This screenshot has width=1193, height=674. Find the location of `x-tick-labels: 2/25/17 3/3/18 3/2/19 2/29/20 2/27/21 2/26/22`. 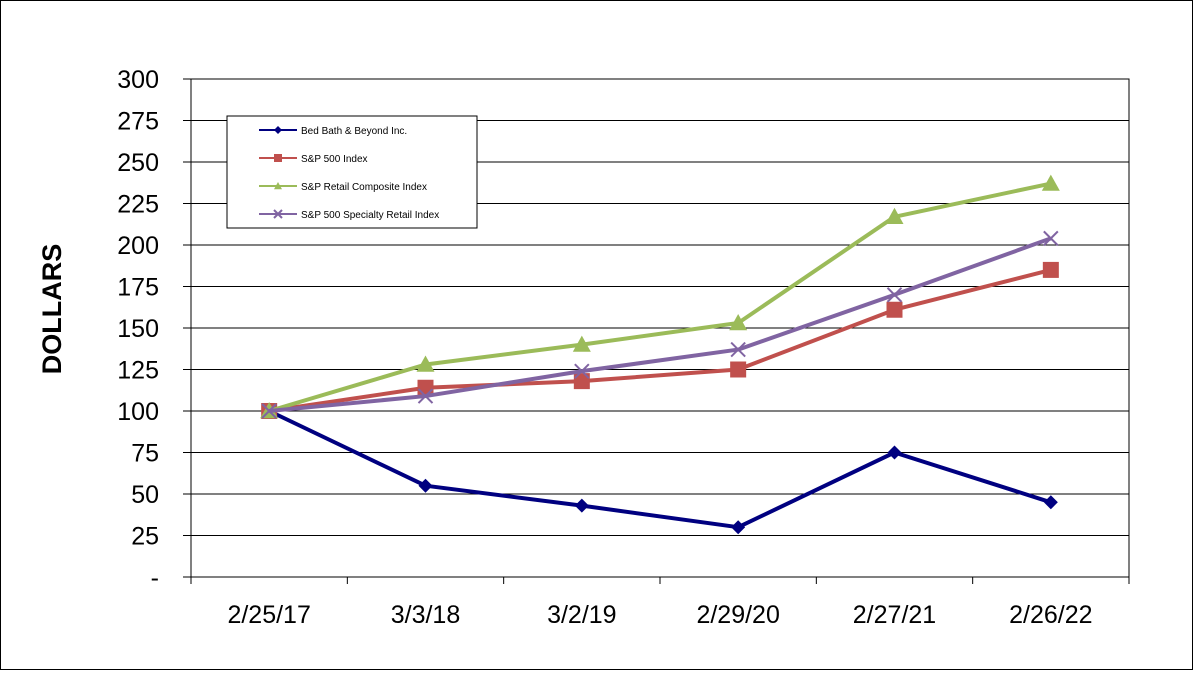

x-tick-labels: 2/25/17 3/3/18 3/2/19 2/29/20 2/27/21 2/26/22 is located at coordinates (659, 615).